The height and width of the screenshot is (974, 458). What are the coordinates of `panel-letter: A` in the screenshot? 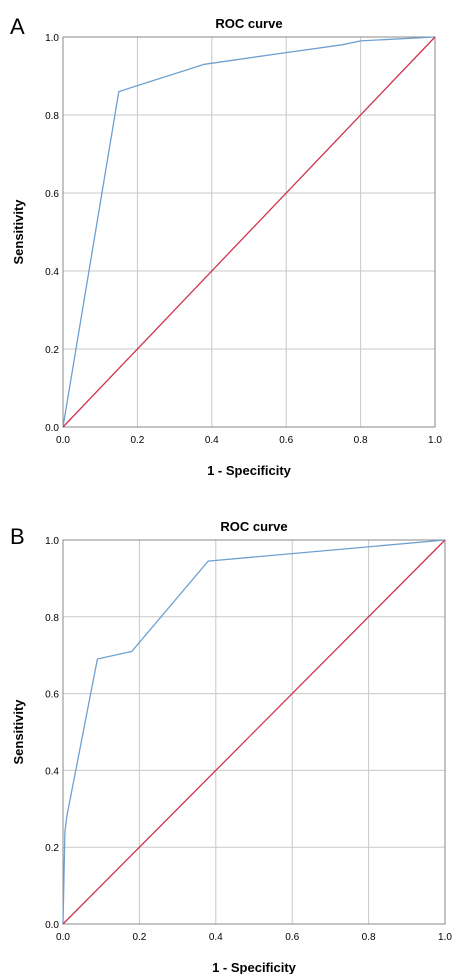 It's located at (17, 26).